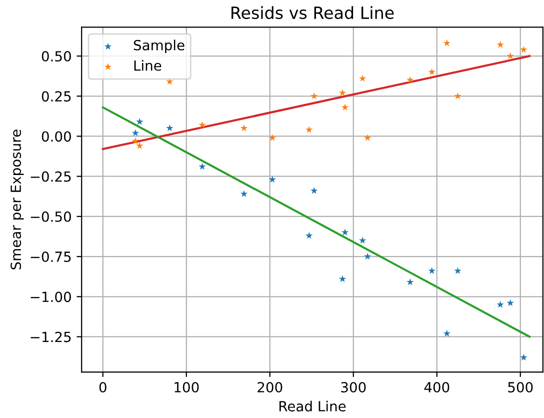 Image resolution: width=544 pixels, height=418 pixels. Describe the element at coordinates (148, 65) in the screenshot. I see `legend-label: Line` at that location.